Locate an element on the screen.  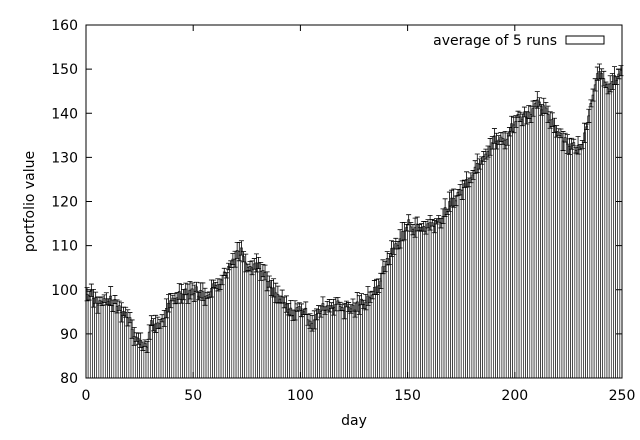
y-axis-label: portfolio value is located at coordinates (30, 201).